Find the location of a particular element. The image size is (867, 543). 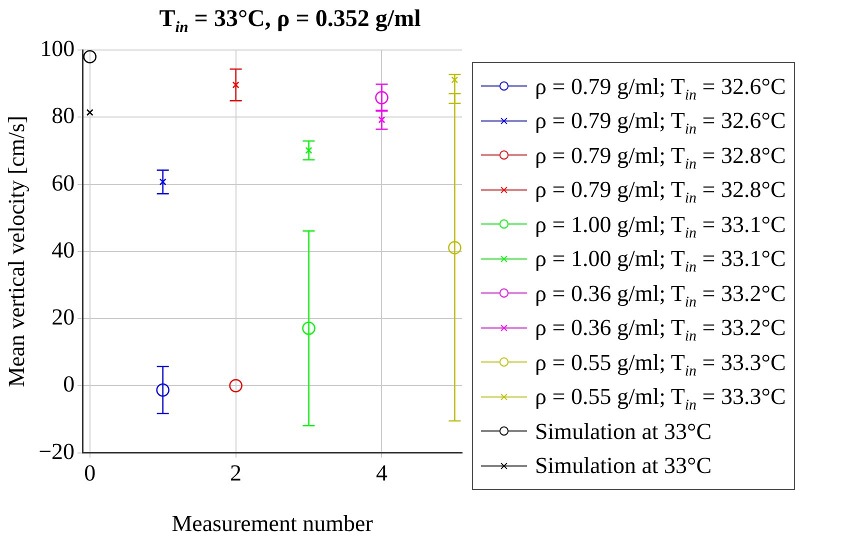

x-tick-label: 2 is located at coordinates (236, 473).